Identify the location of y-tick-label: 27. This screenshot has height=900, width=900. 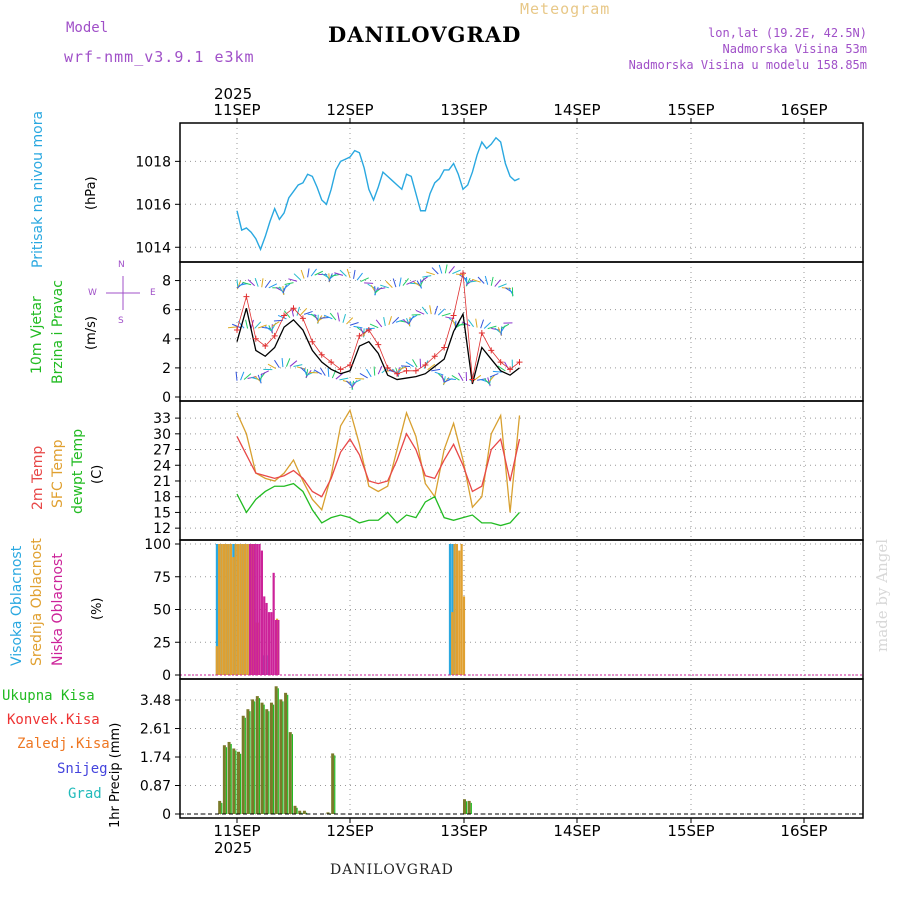
(162, 451).